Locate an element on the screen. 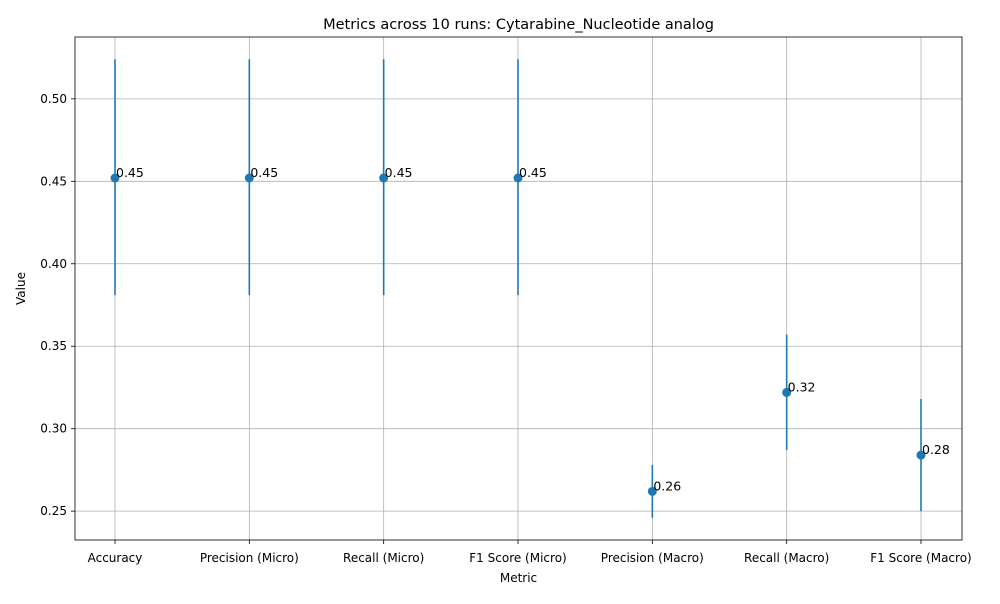 The width and height of the screenshot is (1000, 604). x-tick-label: Precision (Macro) is located at coordinates (652, 558).